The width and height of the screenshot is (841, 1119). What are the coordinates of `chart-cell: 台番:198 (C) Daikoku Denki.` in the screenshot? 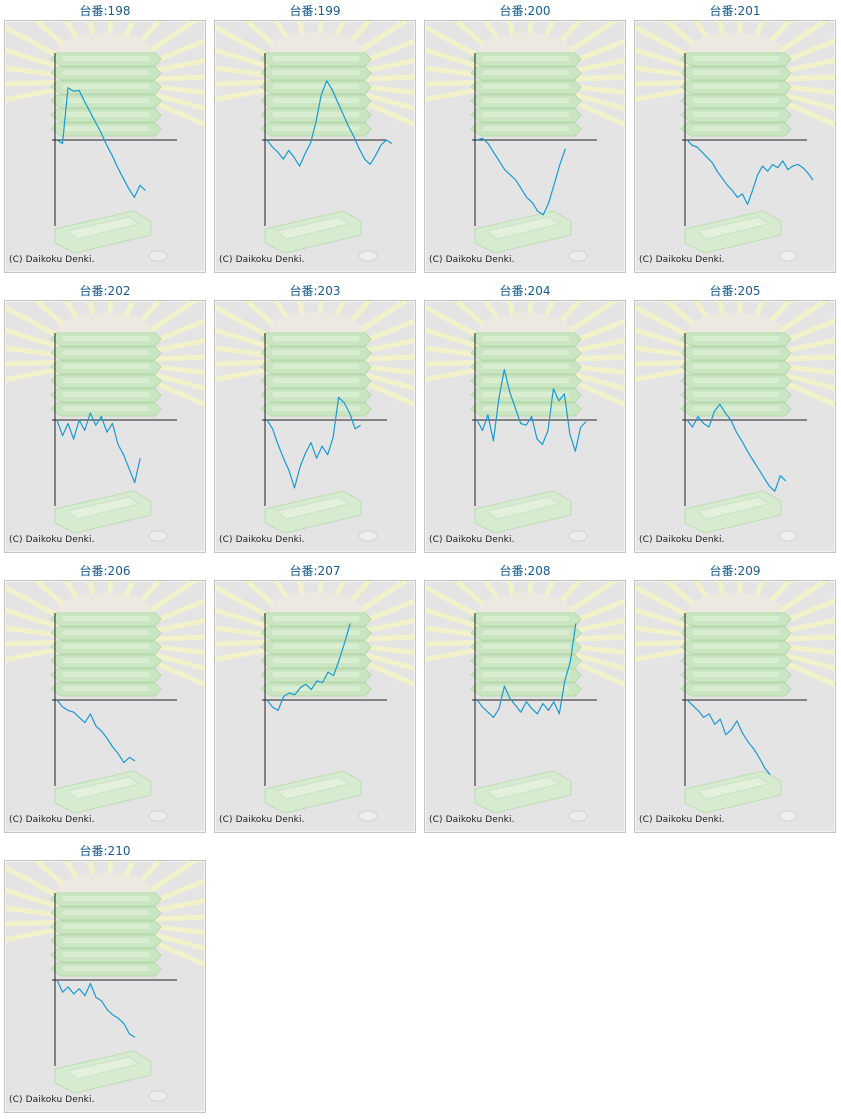 It's located at (105, 137).